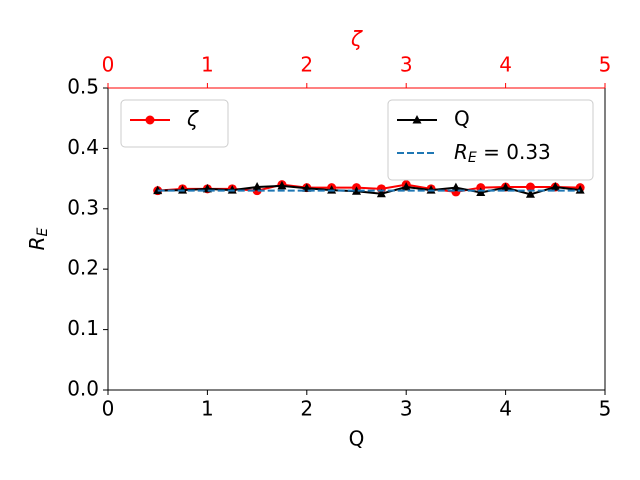 The width and height of the screenshot is (640, 480). I want to click on y-axis-label: RE, so click(38, 238).